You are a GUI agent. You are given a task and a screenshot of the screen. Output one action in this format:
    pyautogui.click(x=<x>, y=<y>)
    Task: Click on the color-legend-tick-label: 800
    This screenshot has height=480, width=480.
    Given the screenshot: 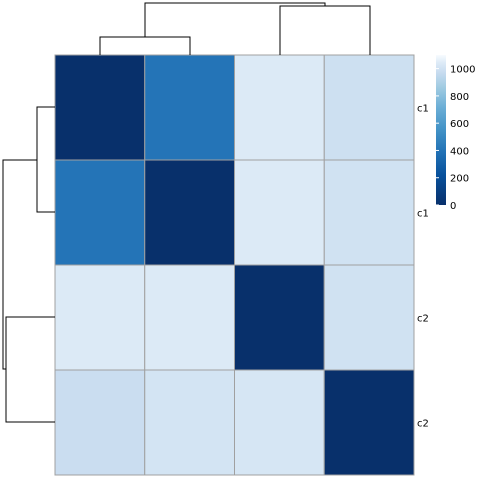 What is the action you would take?
    pyautogui.click(x=459, y=97)
    